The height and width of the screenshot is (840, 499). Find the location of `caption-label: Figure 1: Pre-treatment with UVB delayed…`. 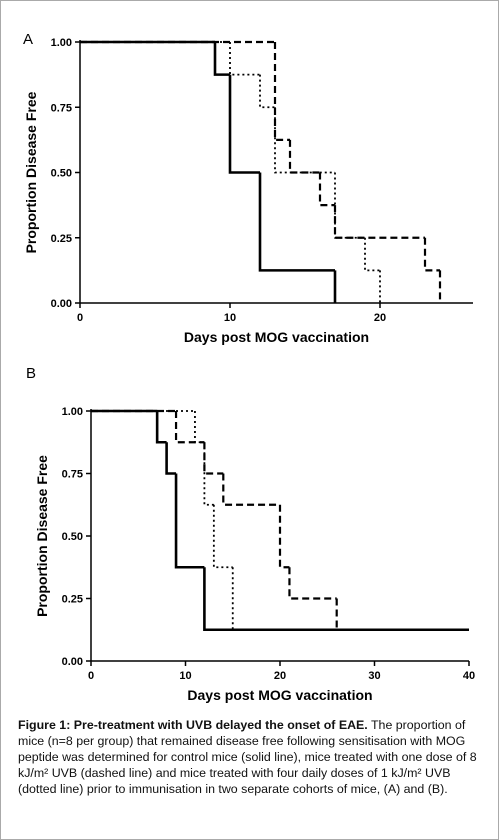

caption-label: Figure 1: Pre-treatment with UVB delayed… is located at coordinates (193, 725).